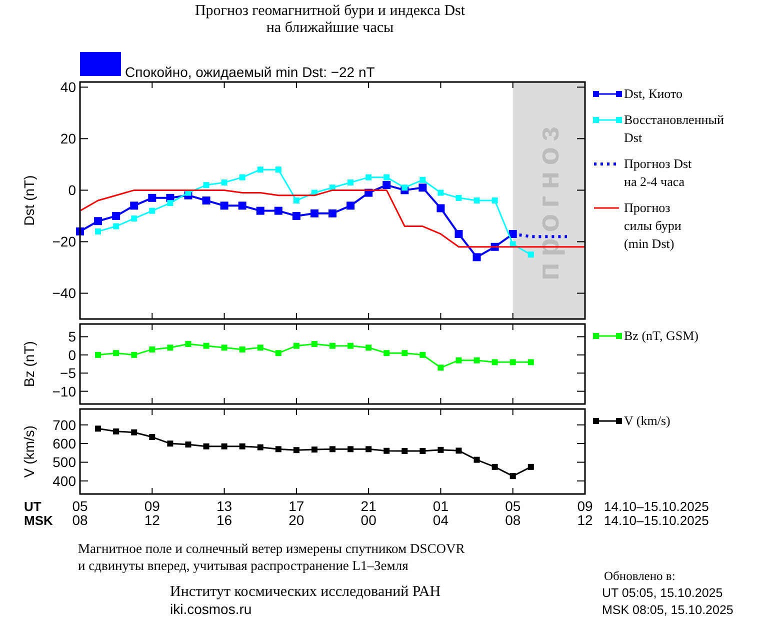 This screenshot has height=620, width=760. What do you see at coordinates (64, 242) in the screenshot?
I see `y-tick-label: −20` at bounding box center [64, 242].